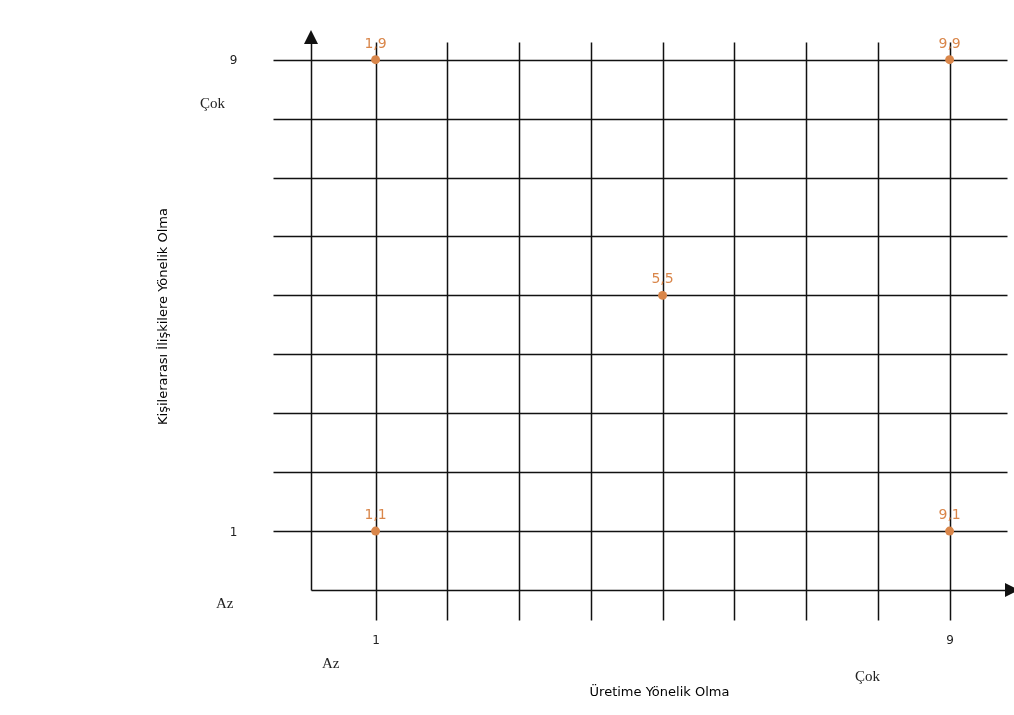  What do you see at coordinates (375, 42) in the screenshot?
I see `annotation: 1,9` at bounding box center [375, 42].